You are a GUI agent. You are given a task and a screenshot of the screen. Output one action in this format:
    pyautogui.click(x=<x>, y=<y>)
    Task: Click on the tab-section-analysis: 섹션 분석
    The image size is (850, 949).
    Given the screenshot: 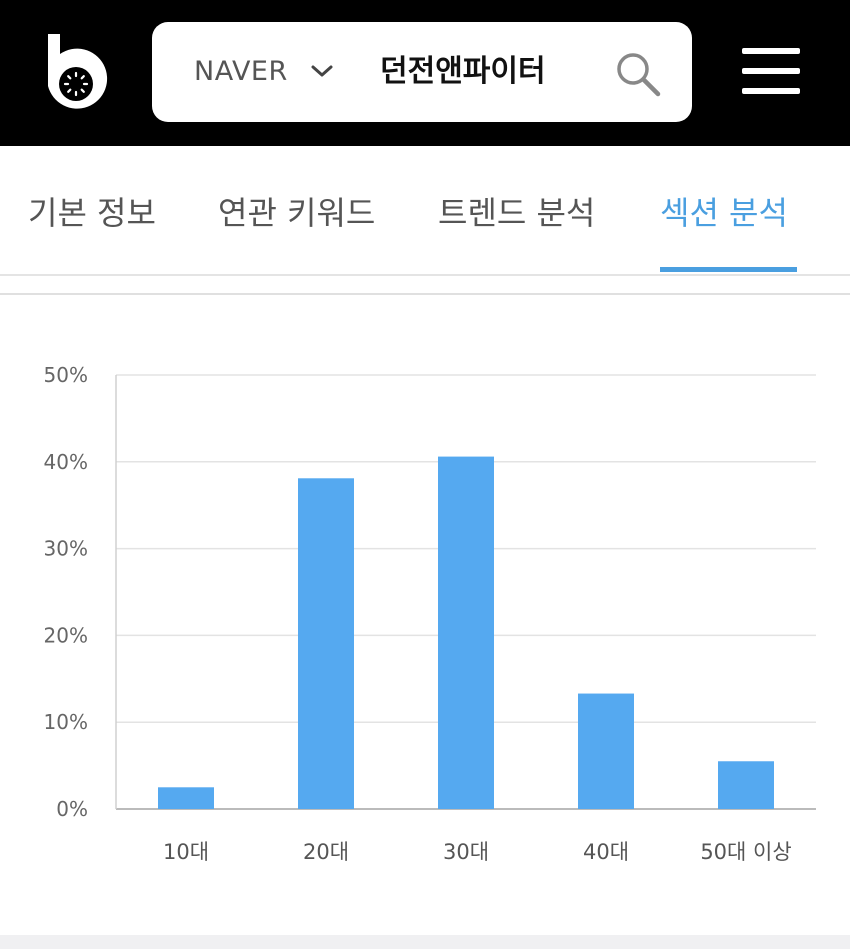 What is the action you would take?
    pyautogui.click(x=724, y=213)
    